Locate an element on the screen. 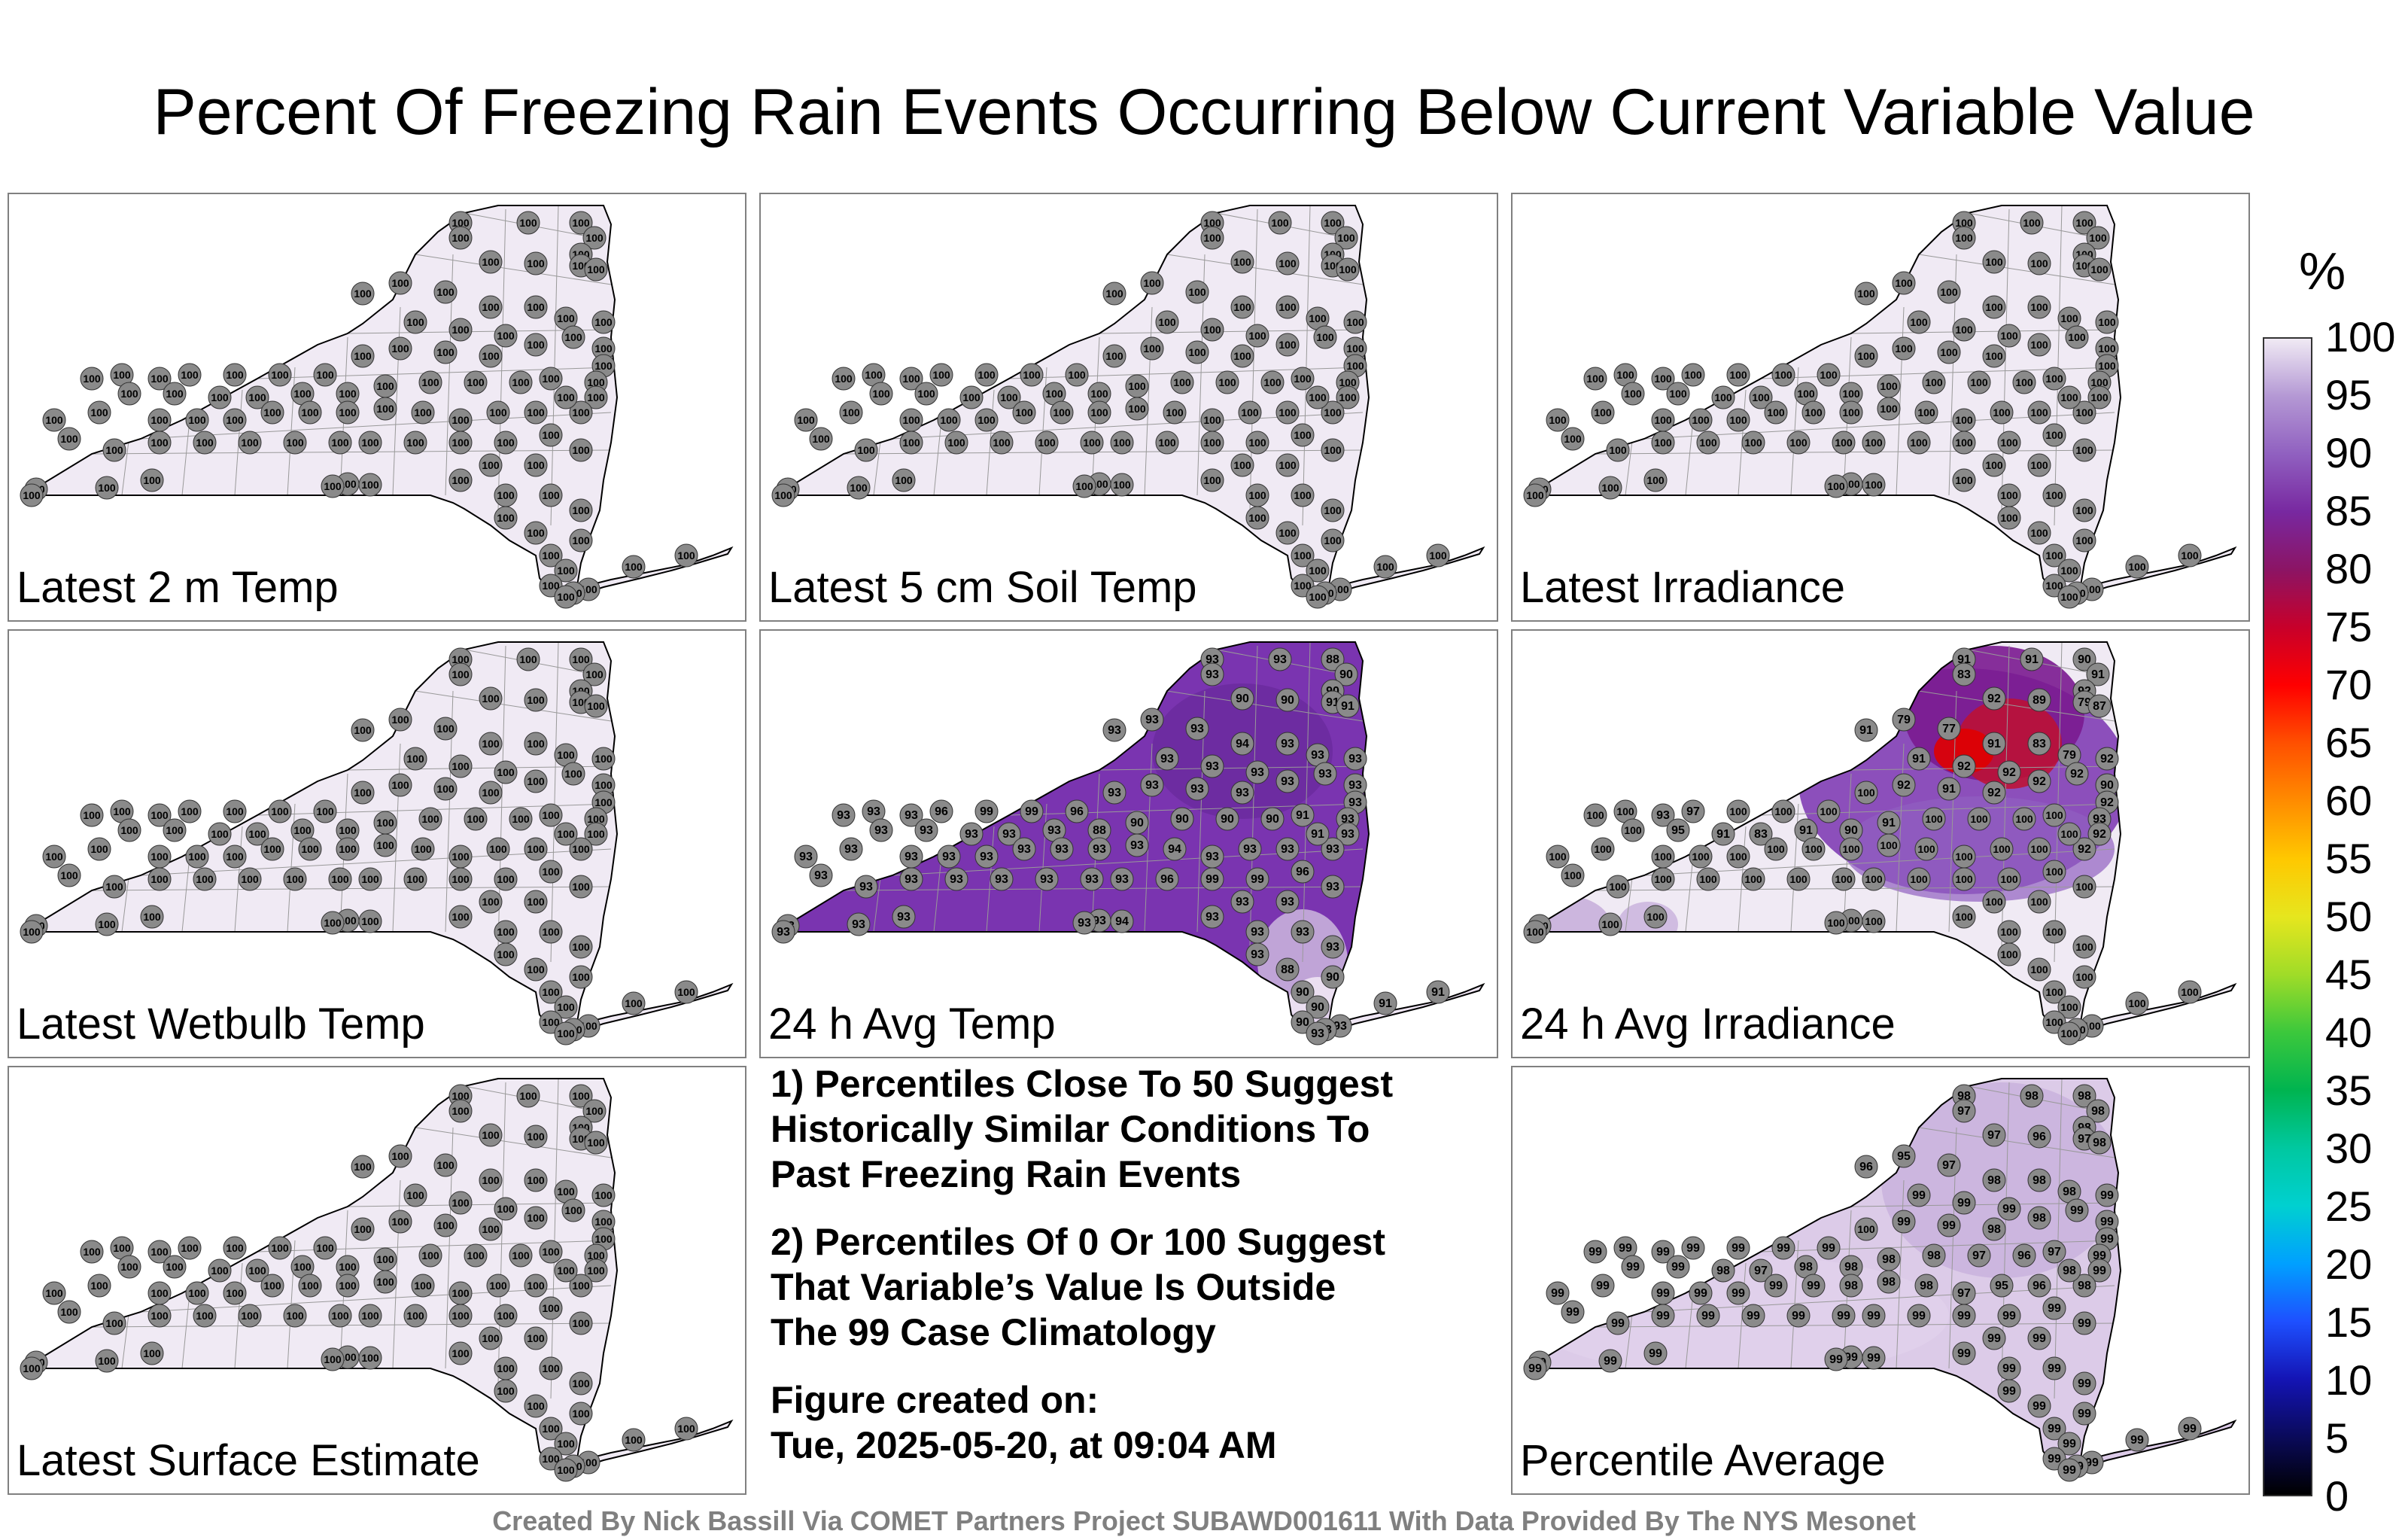 The image size is (2408, 1537). state-outline is located at coordinates (324, 400).